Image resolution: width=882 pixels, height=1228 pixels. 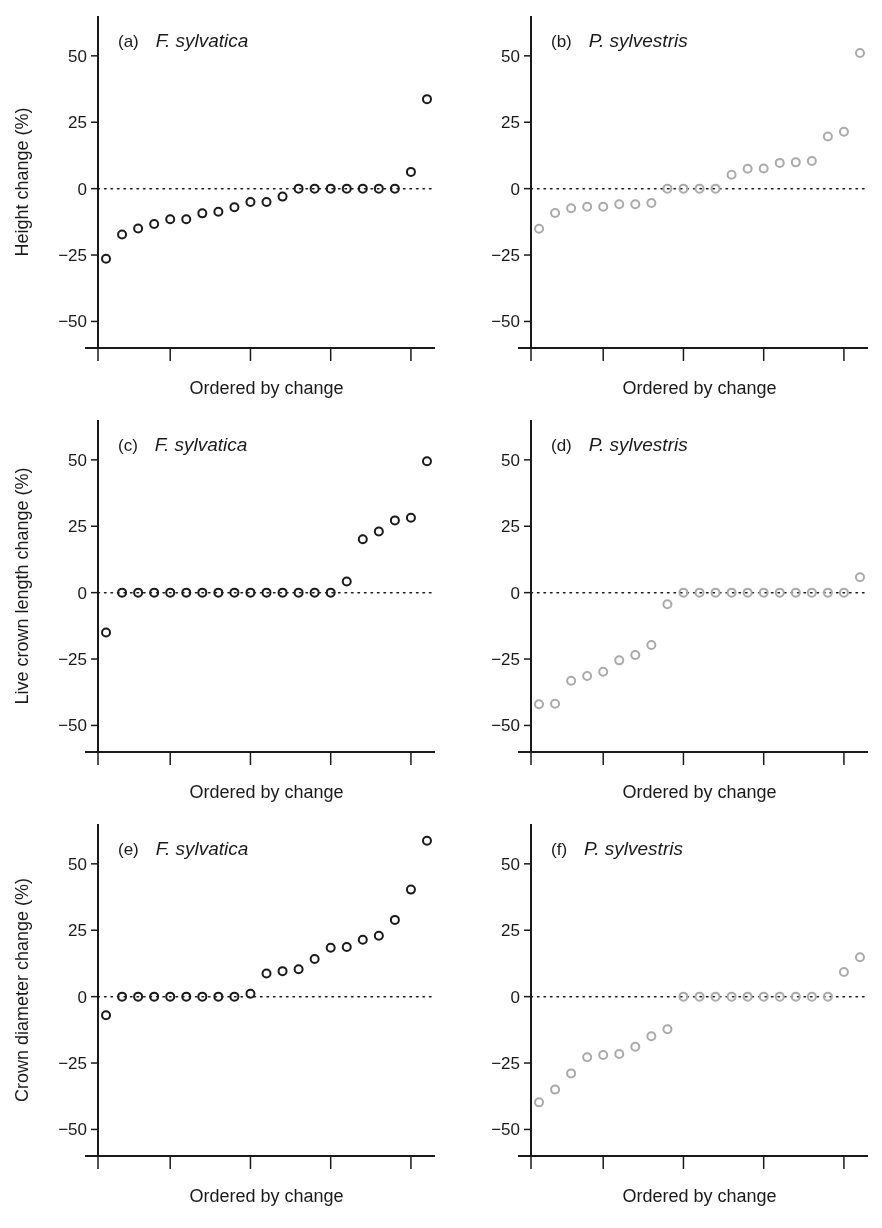 I want to click on annotation: (f), so click(x=568, y=849).